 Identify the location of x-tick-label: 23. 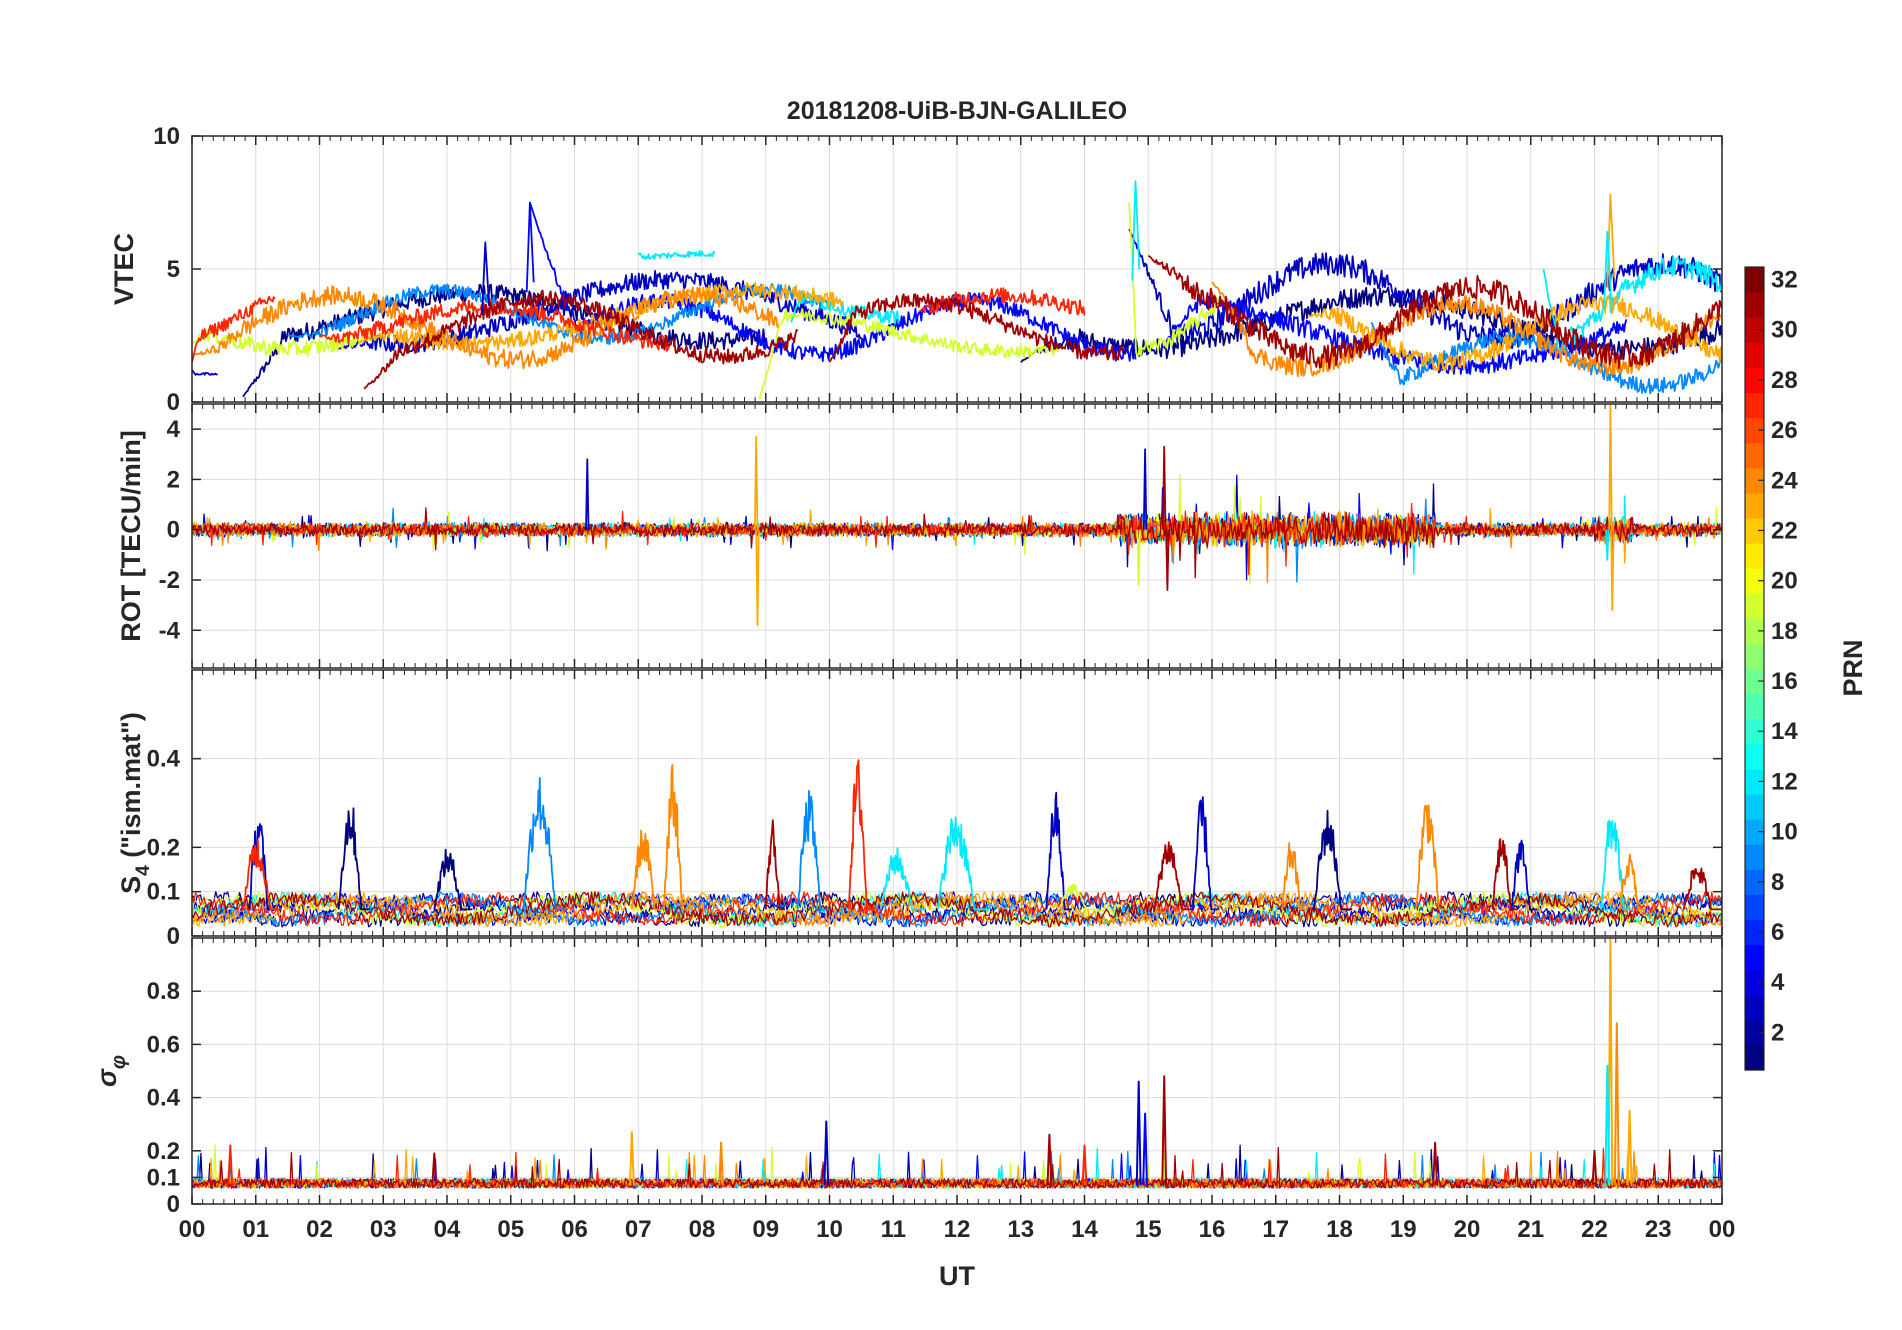
(1658, 1229).